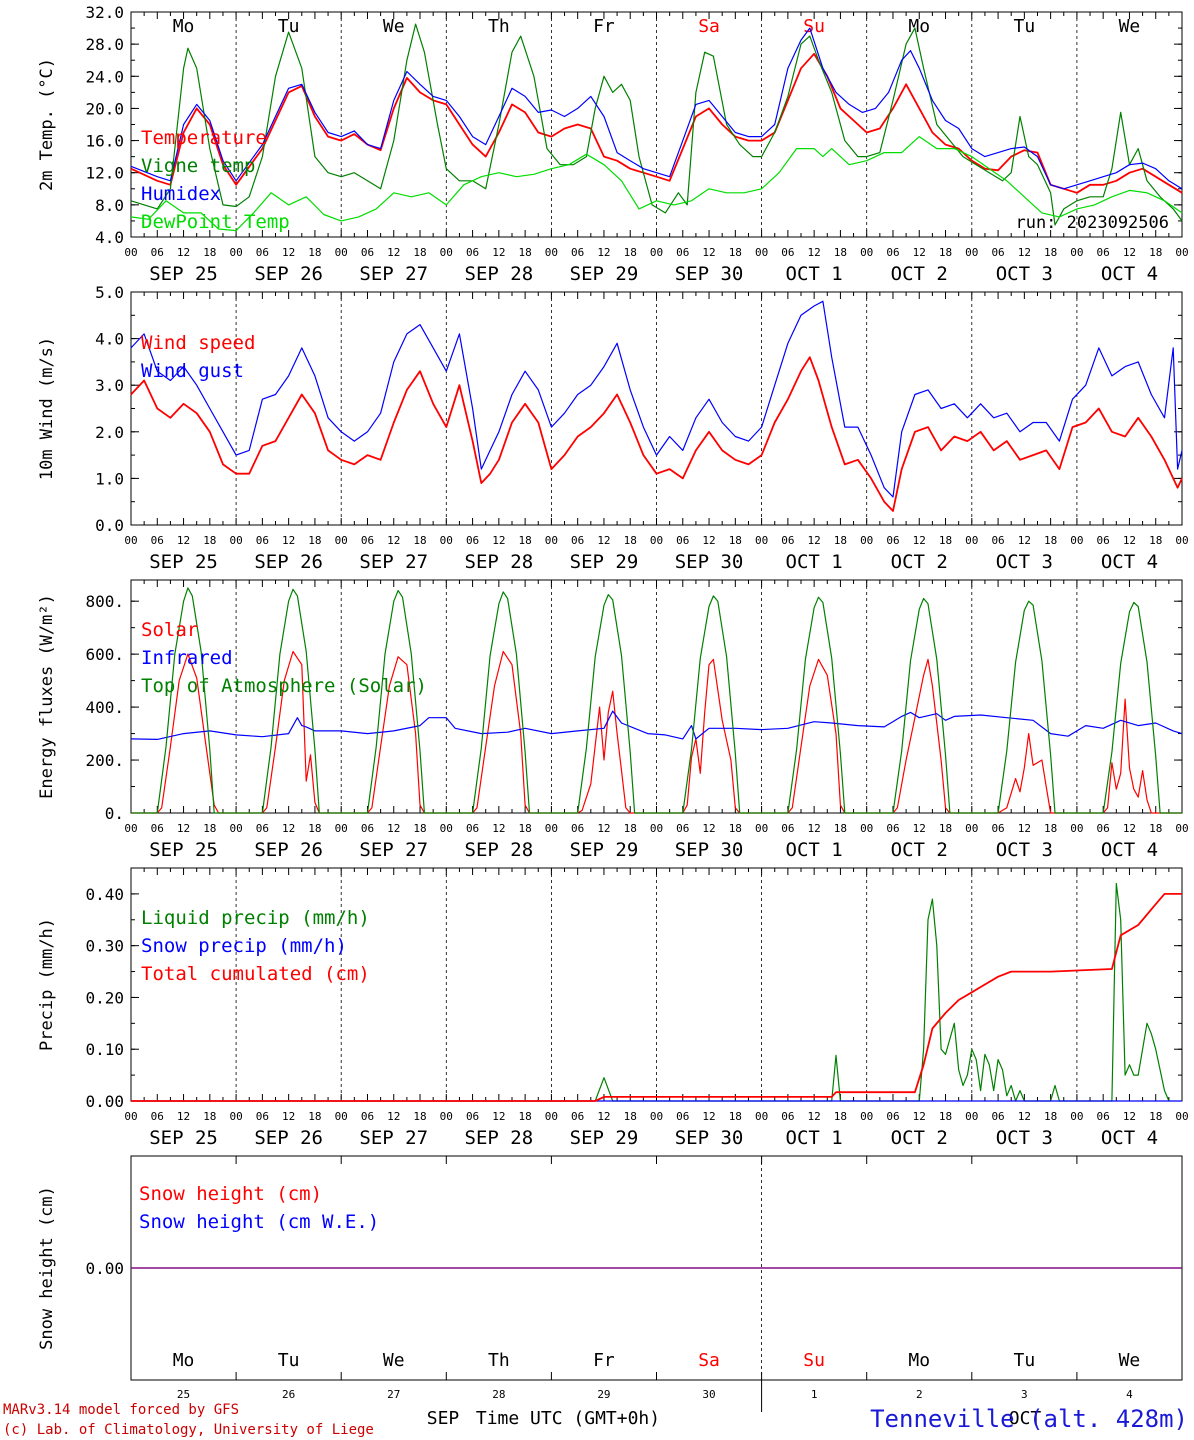 Image resolution: width=1194 pixels, height=1440 pixels. I want to click on date-label: OCT 4, so click(1129, 562).